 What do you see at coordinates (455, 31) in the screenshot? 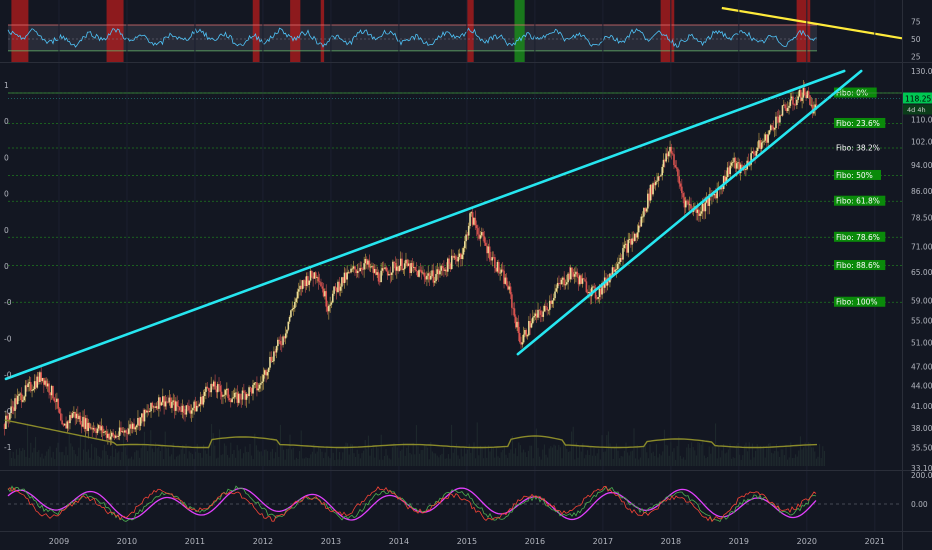
I see `rsi-pane` at bounding box center [455, 31].